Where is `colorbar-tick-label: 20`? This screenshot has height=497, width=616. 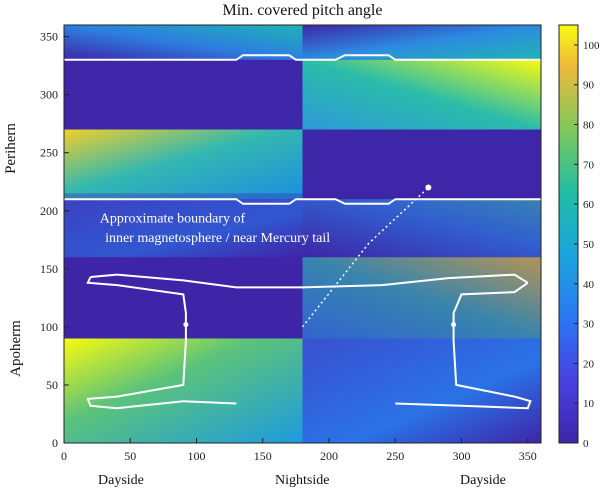
colorbar-tick-label: 20 is located at coordinates (589, 364).